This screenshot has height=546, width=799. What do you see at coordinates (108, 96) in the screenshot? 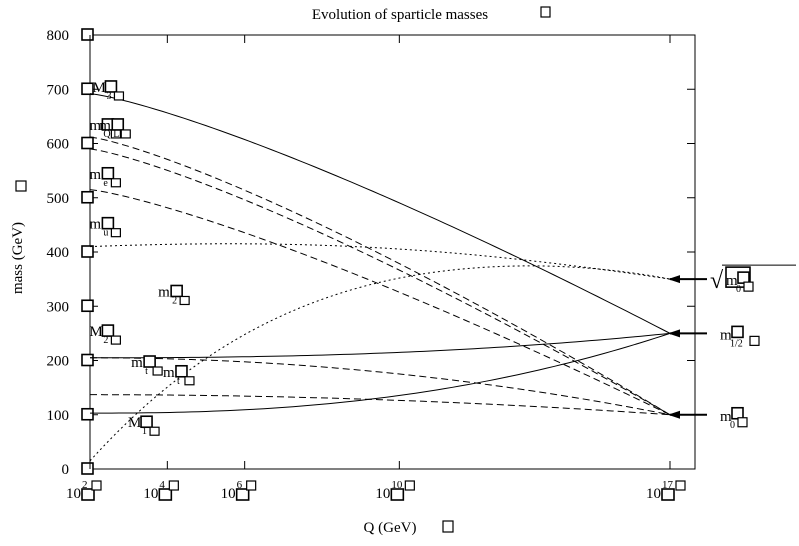
I see `curve-label-sub: 3` at bounding box center [108, 96].